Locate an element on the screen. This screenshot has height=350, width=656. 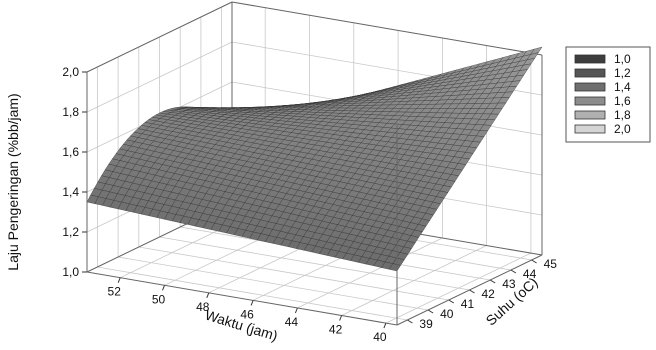
x-tick-label: 52 is located at coordinates (115, 292).